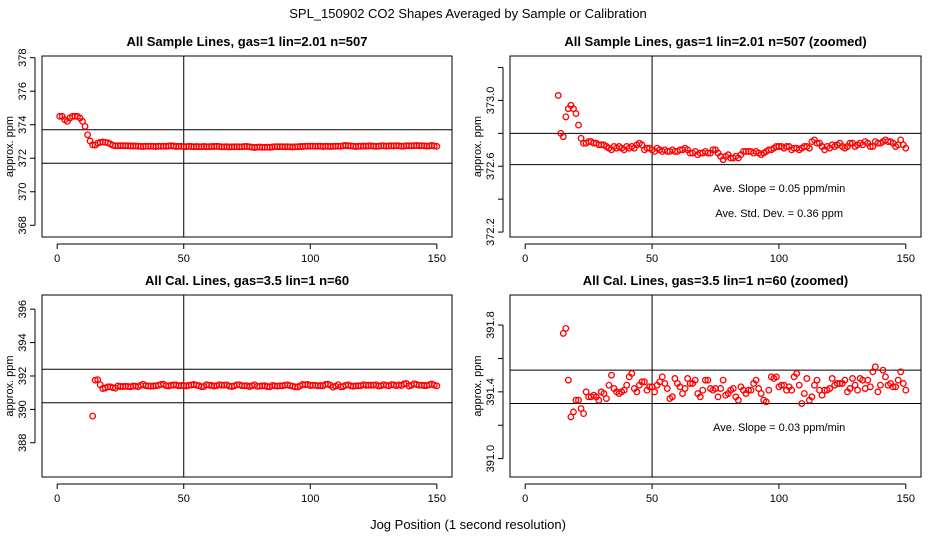 The image size is (936, 540). Describe the element at coordinates (779, 189) in the screenshot. I see `annotation: Ave. Slope = 0.05 ppm/min` at that location.